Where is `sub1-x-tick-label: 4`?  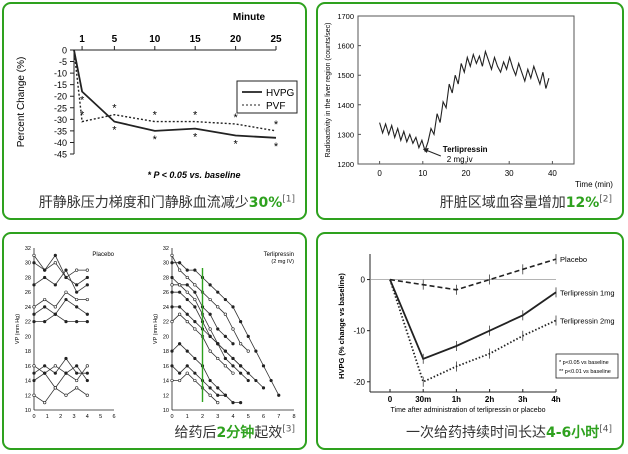 sub1-x-tick-label: 4 is located at coordinates (232, 417).